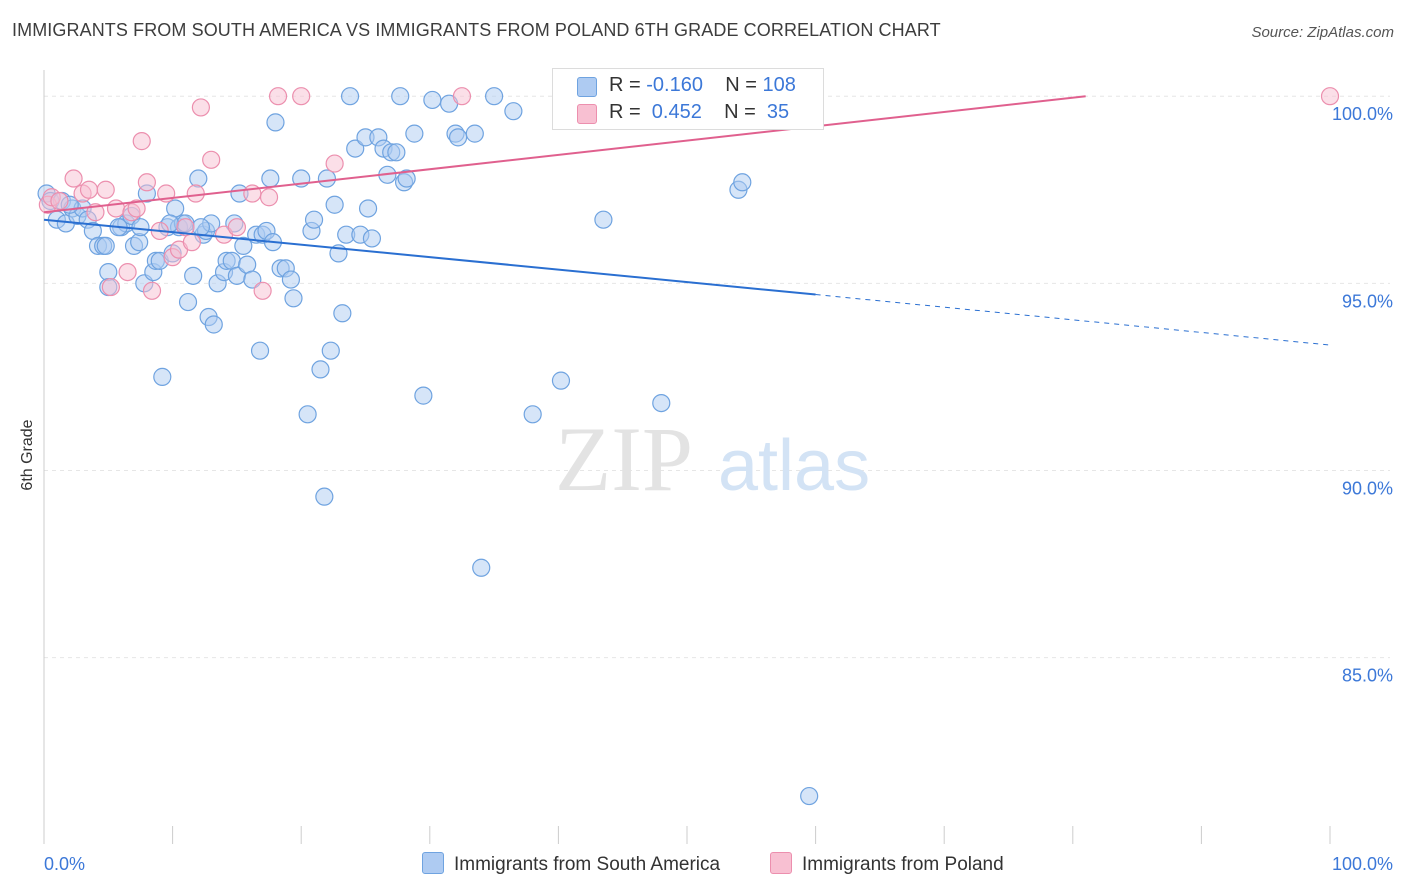  What do you see at coordinates (1362, 114) in the screenshot?
I see `y-tick-label: 100.0%` at bounding box center [1362, 114].